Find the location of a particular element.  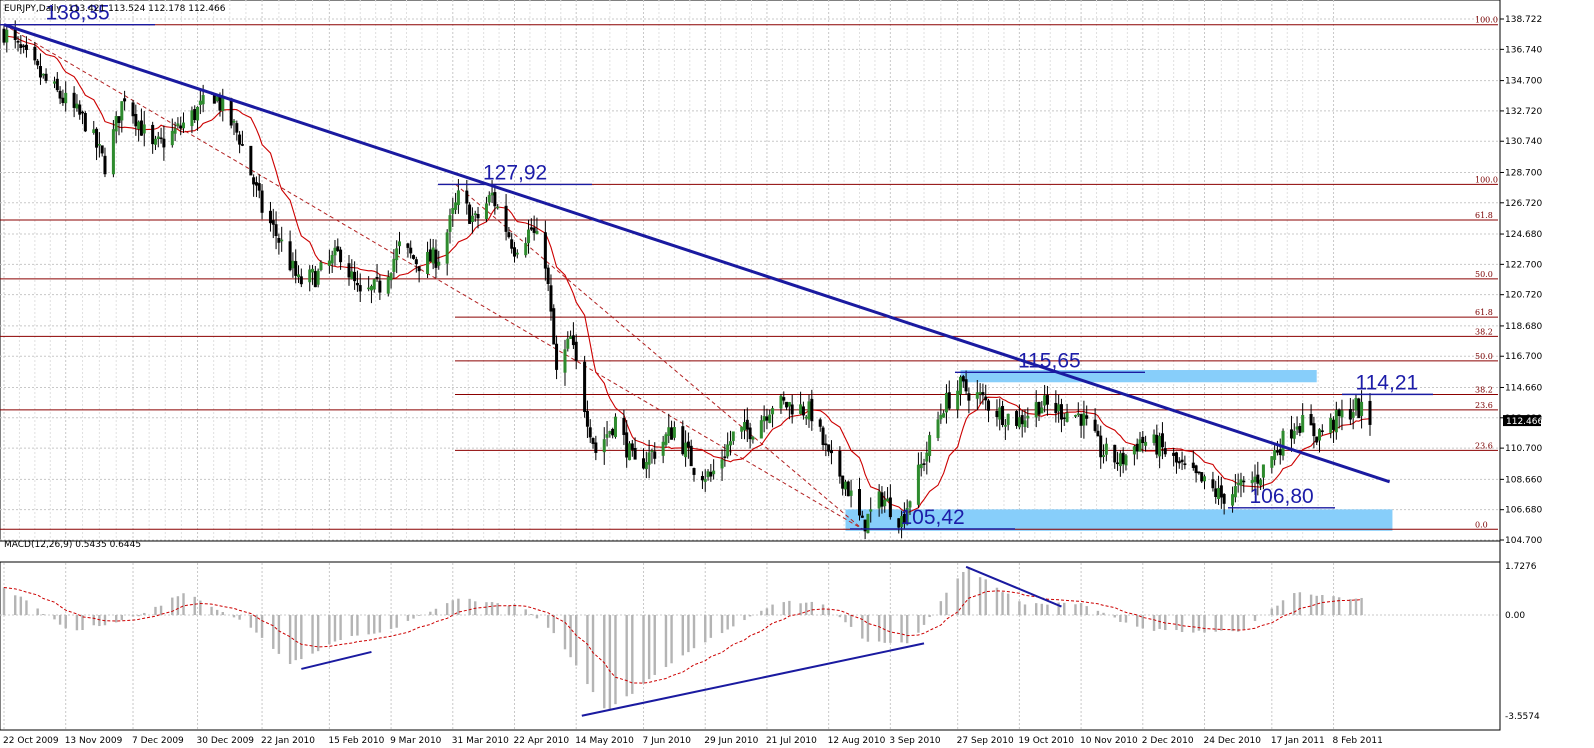

fib-level-label: 100.0 is located at coordinates (1486, 179).